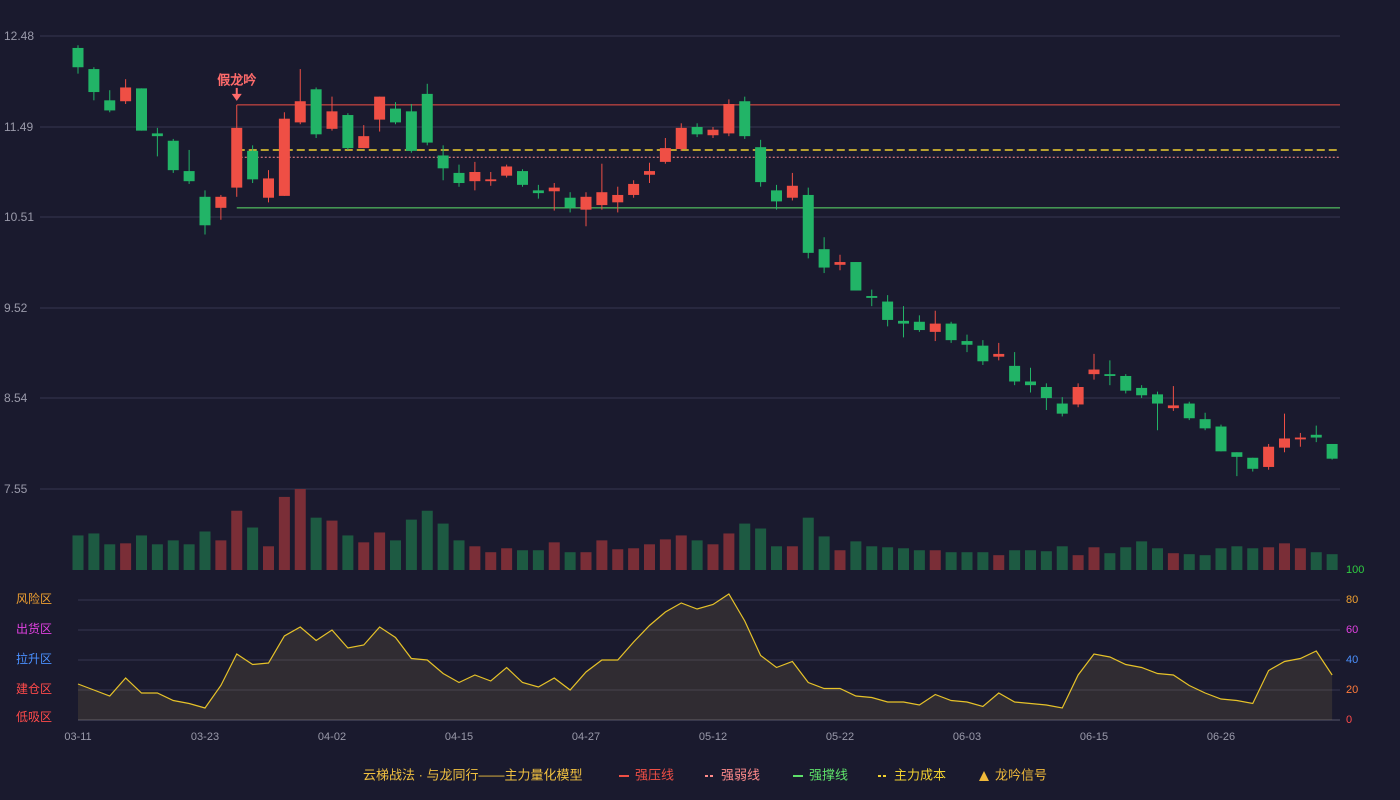 This screenshot has height=800, width=1400. Describe the element at coordinates (740, 774) in the screenshot. I see `legend-label: 强弱线` at that location.